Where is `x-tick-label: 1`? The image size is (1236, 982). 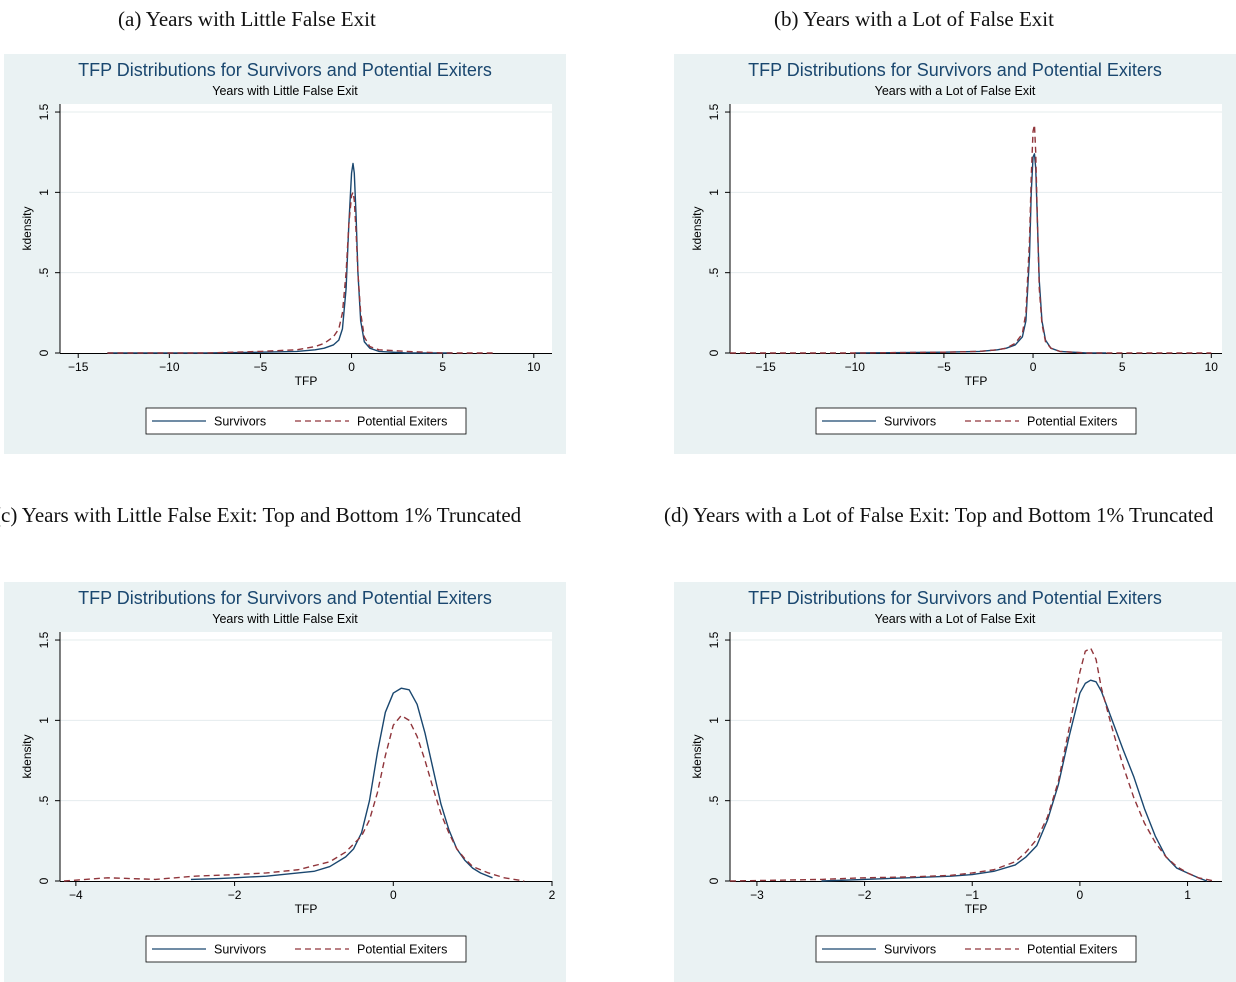 x-tick-label: 1 is located at coordinates (1187, 895).